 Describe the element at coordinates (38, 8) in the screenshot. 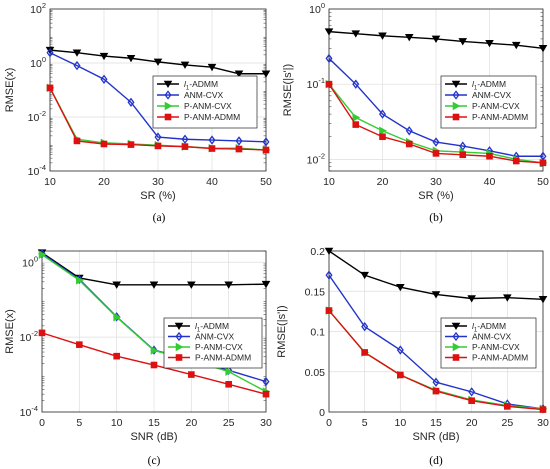

I see `y-tick-label: 10²` at that location.